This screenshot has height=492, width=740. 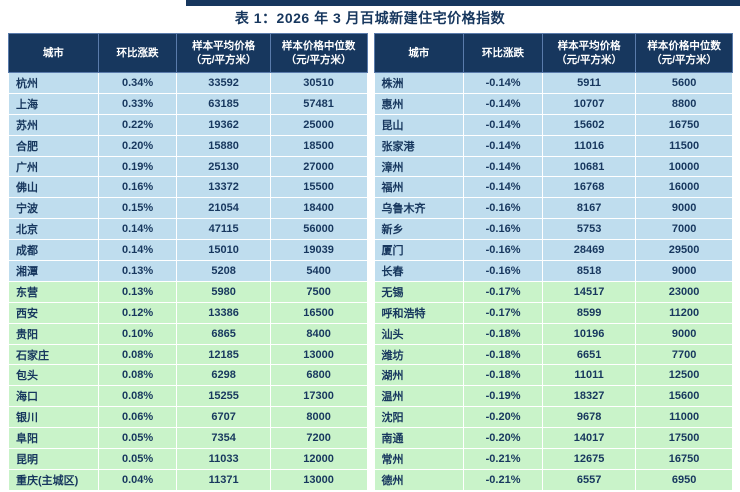 What do you see at coordinates (223, 438) in the screenshot?
I see `avg-price-cell: 7354` at bounding box center [223, 438].